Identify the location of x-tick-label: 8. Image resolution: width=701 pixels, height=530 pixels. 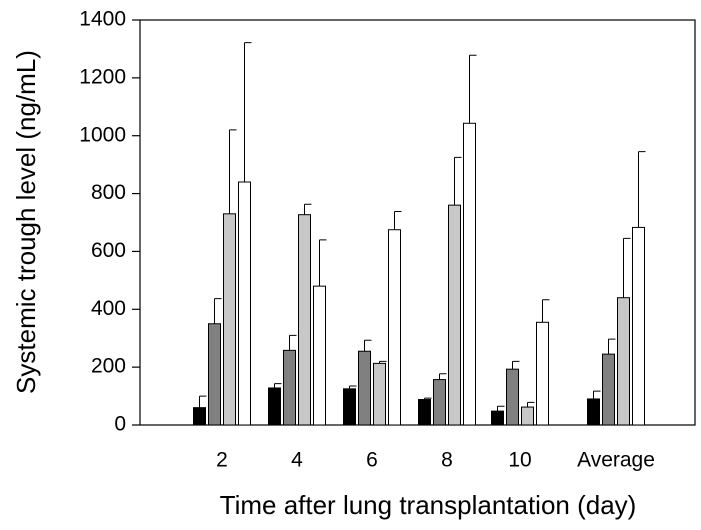
(447, 460).